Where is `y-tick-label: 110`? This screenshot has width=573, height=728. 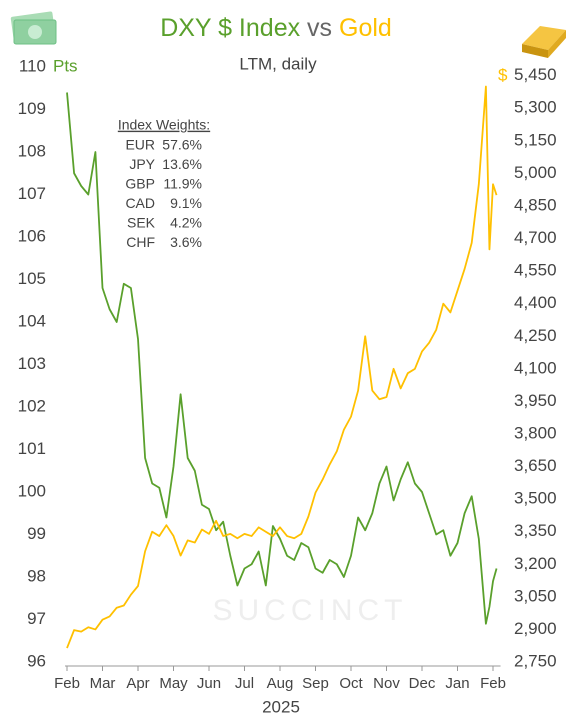
y-tick-label: 110 is located at coordinates (32, 65).